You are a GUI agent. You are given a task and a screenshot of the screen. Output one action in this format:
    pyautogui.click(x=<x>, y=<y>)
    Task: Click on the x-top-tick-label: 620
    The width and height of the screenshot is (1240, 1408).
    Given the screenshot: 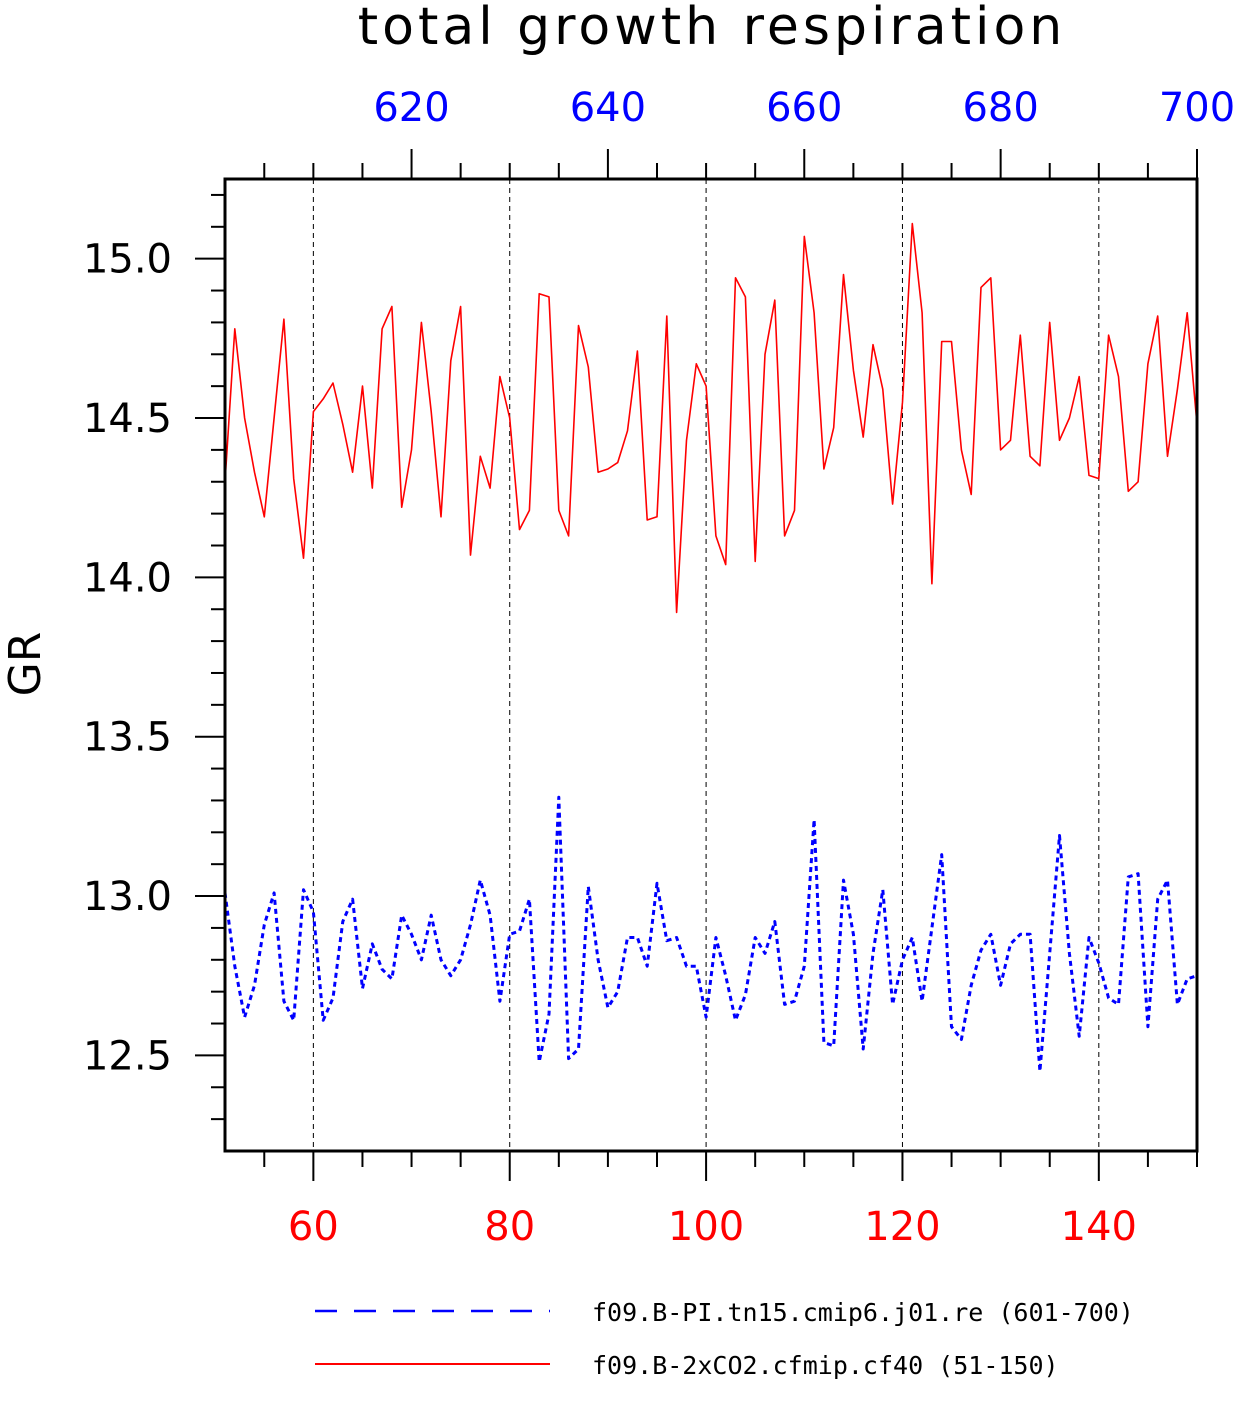 What is the action you would take?
    pyautogui.click(x=411, y=108)
    